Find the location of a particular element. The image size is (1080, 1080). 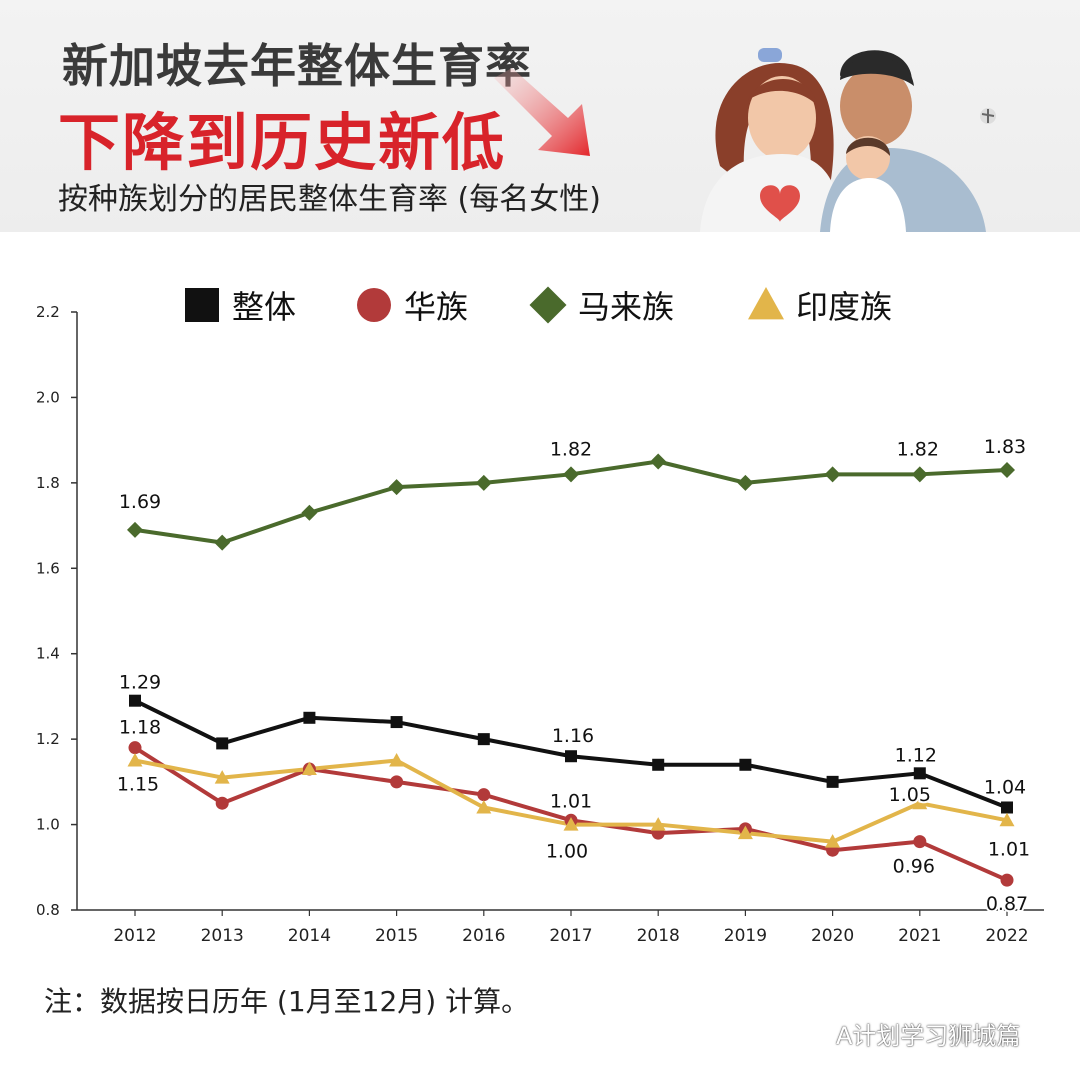

legend-label-overall: 整体 is located at coordinates (264, 307).